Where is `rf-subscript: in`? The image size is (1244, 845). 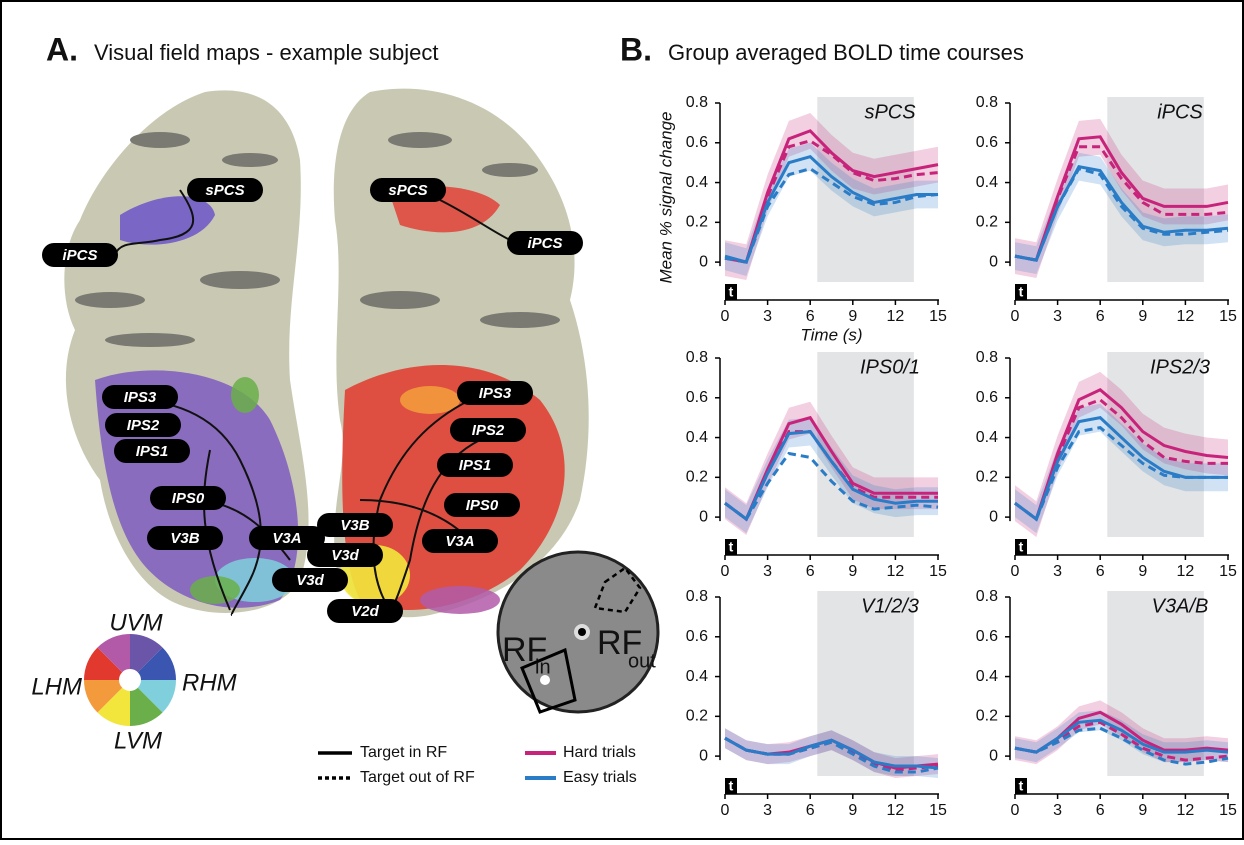
rf-subscript: in is located at coordinates (543, 667).